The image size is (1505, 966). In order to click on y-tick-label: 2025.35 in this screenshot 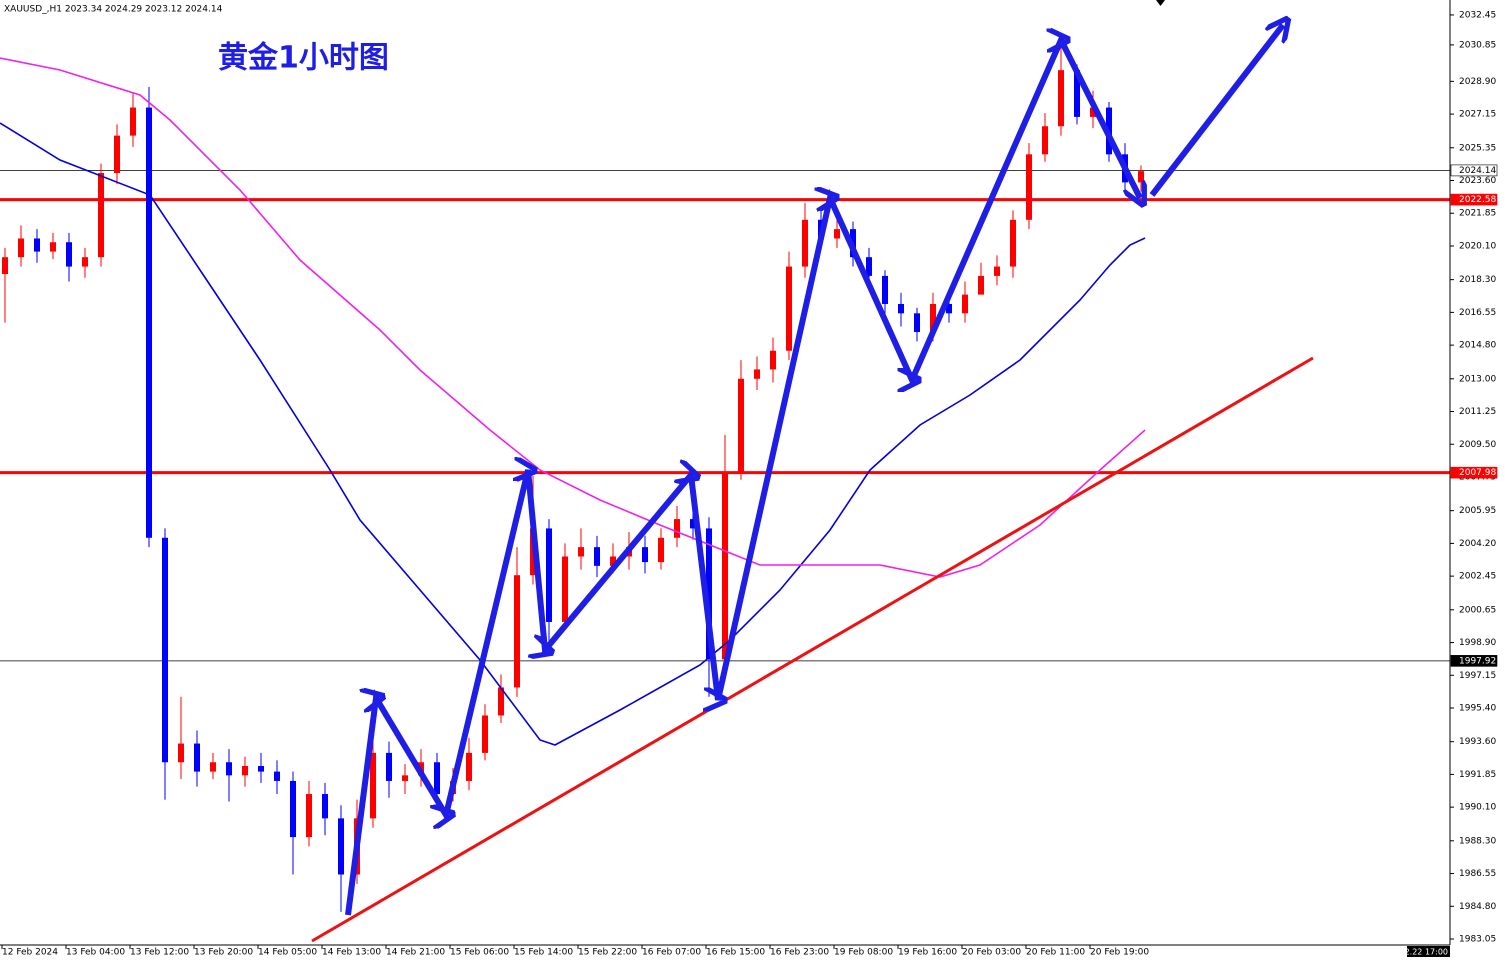, I will do `click(1477, 148)`.